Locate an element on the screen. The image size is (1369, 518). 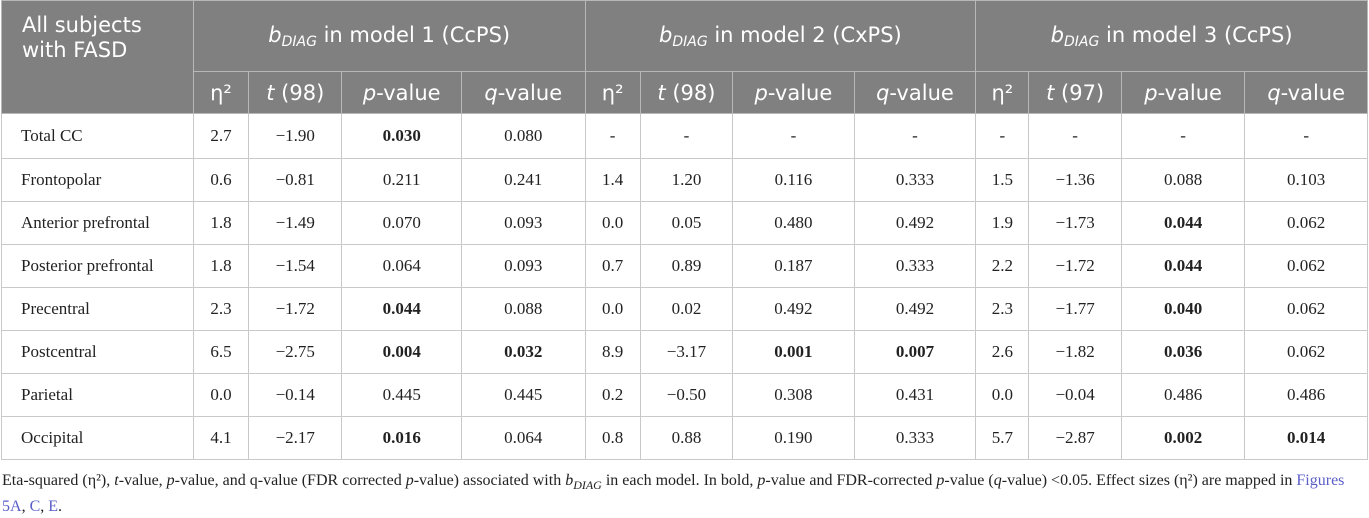
table-cell: −1.54 is located at coordinates (295, 266).